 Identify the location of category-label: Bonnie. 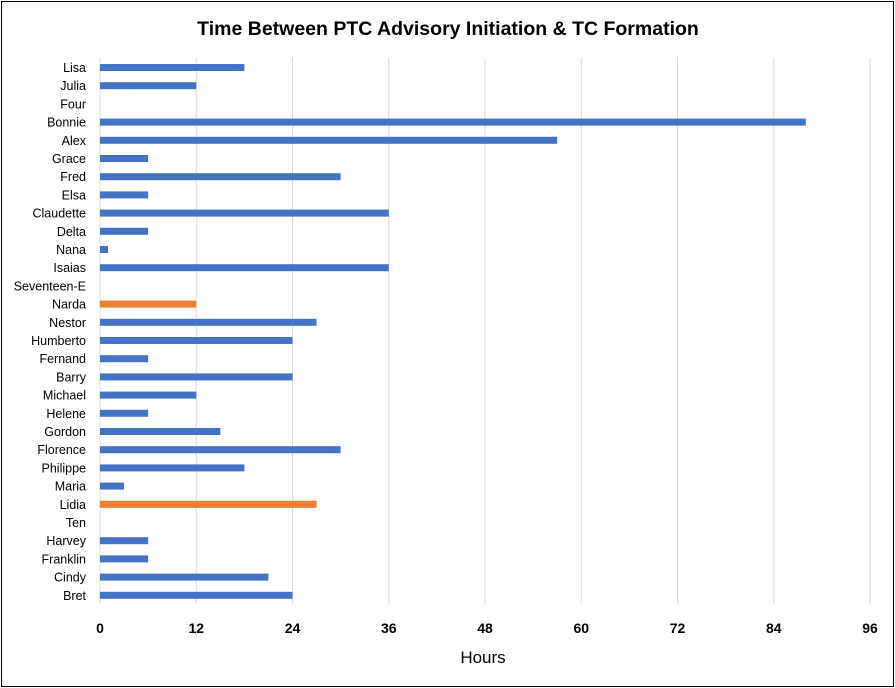
(66, 123).